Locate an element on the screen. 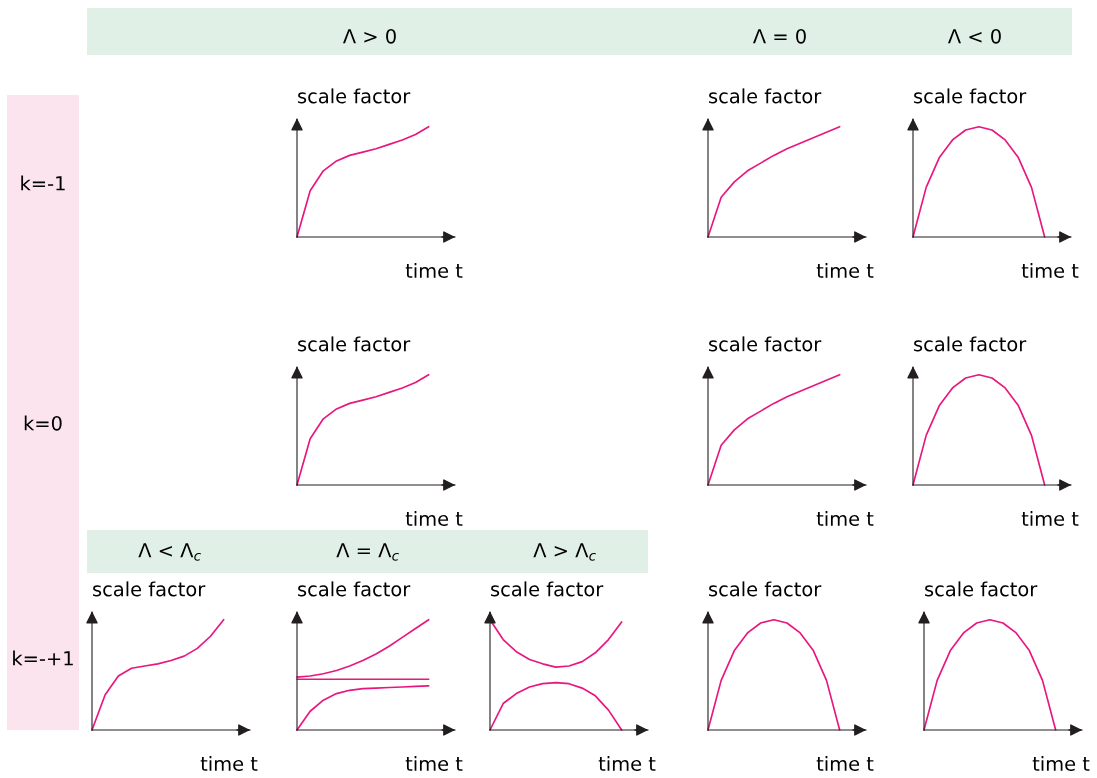 Image resolution: width=1097 pixels, height=778 pixels. text: Λ > Λ$_{c}$ is located at coordinates (564, 552).